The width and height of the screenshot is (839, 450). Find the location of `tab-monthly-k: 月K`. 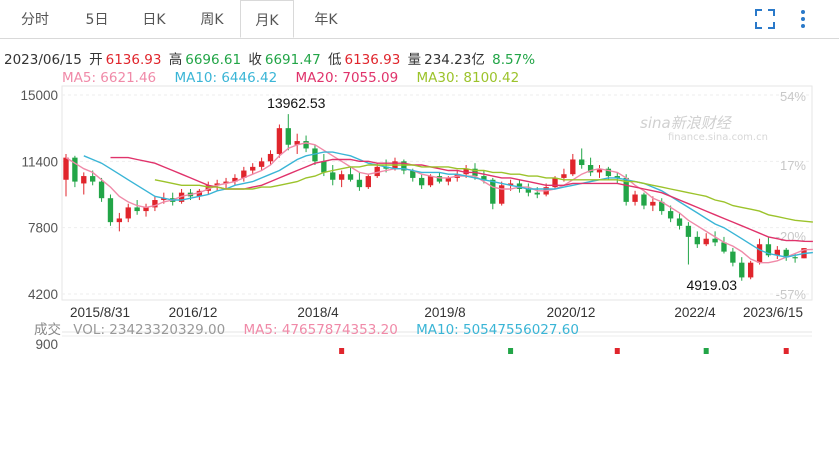

tab-monthly-k: 月K is located at coordinates (267, 19).